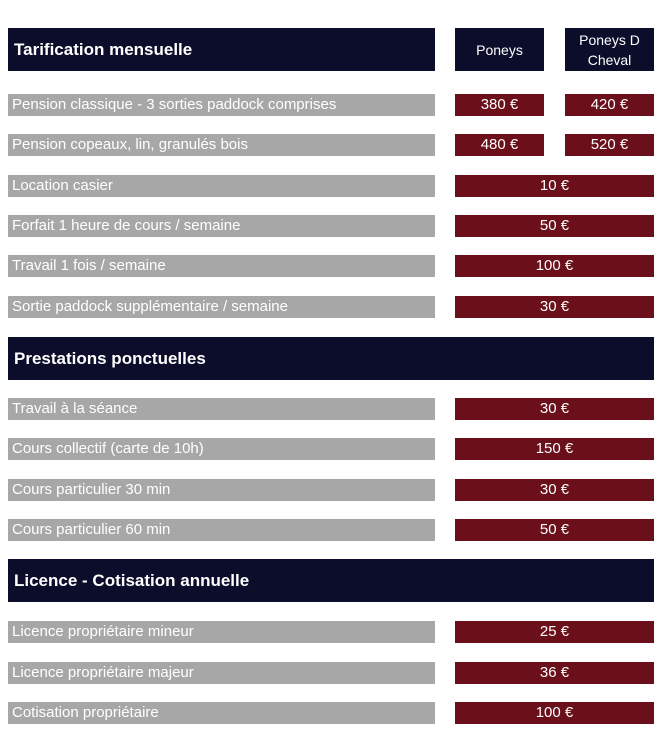 This screenshot has width=662, height=734. I want to click on section-title-prestations: Prestations ponctuelles, so click(331, 358).